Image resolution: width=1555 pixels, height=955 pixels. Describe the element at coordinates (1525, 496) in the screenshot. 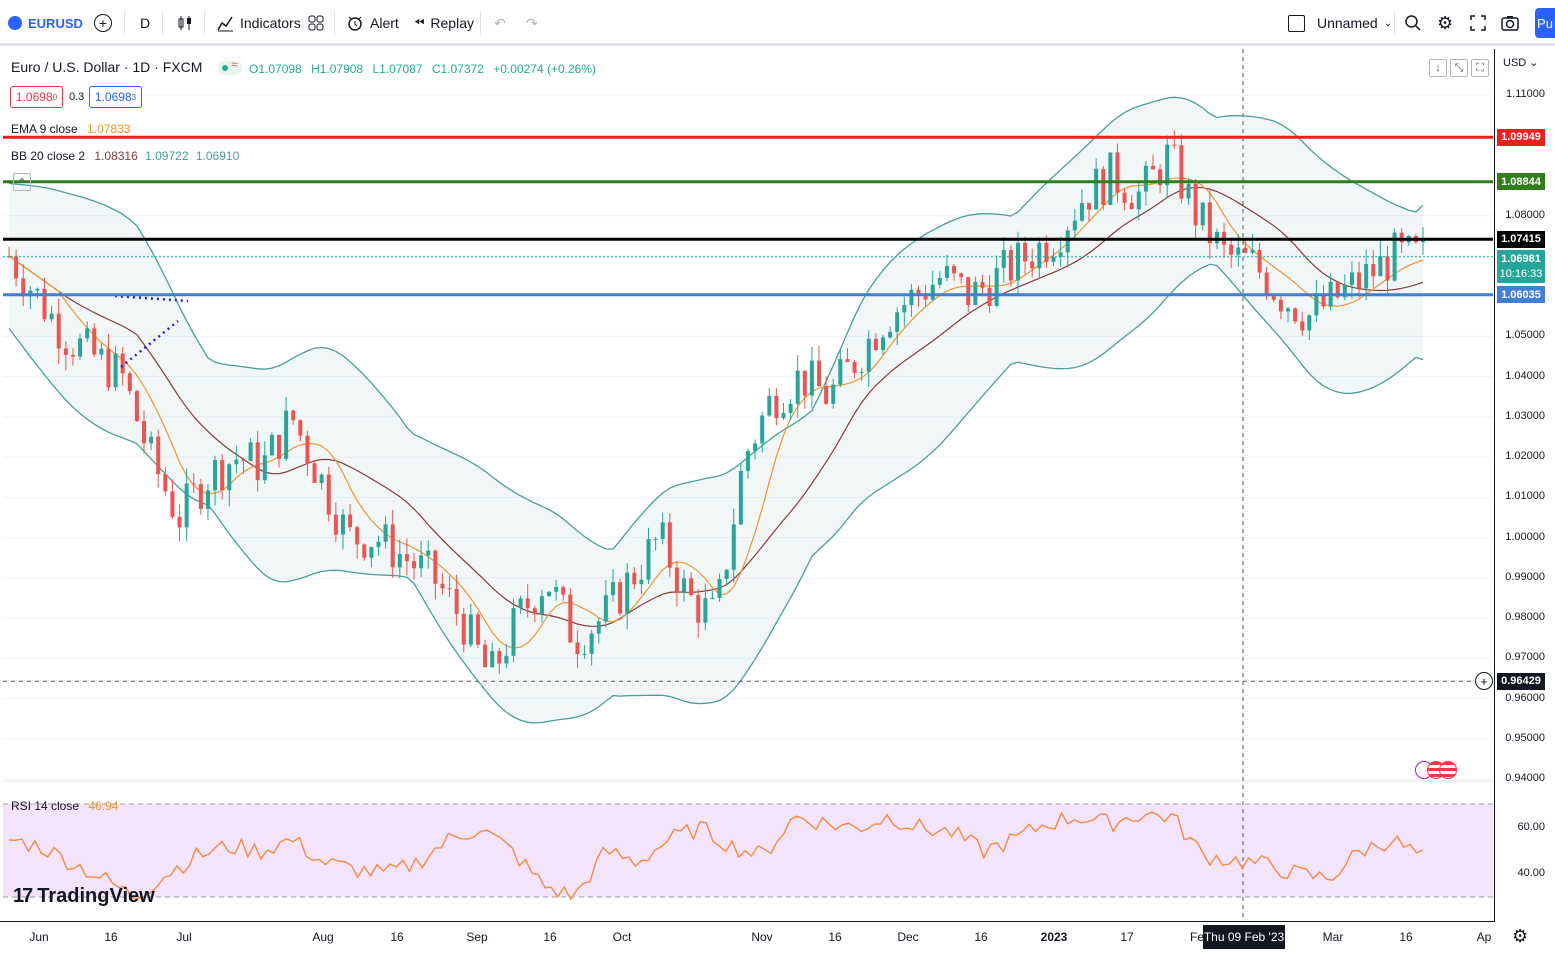

I see `price-axis-label: 1.01000` at that location.